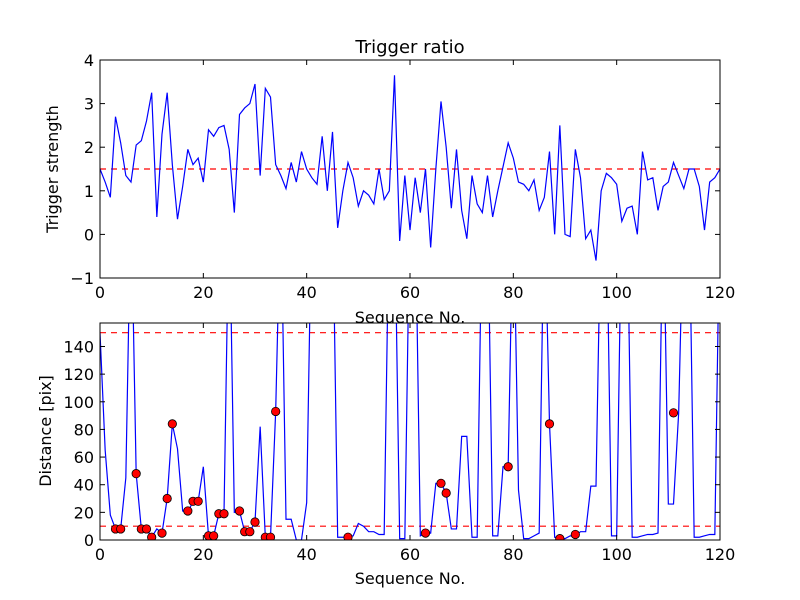 The height and width of the screenshot is (600, 800). Describe the element at coordinates (89, 104) in the screenshot. I see `y-tick-label: 3` at that location.